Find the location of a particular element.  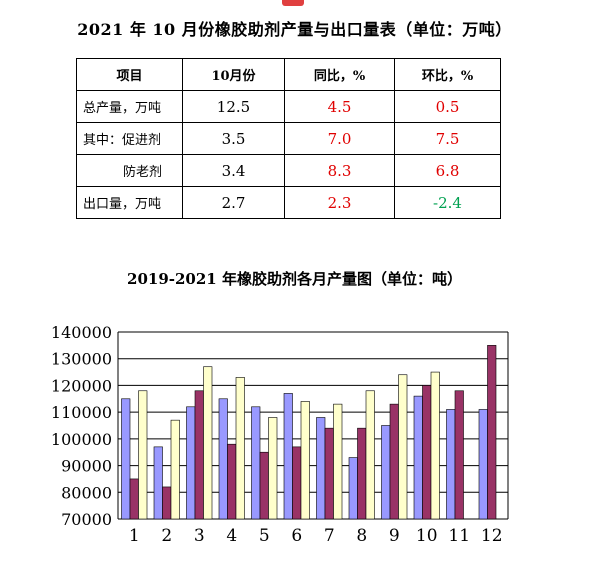

row-value: 12.5 is located at coordinates (233, 106).